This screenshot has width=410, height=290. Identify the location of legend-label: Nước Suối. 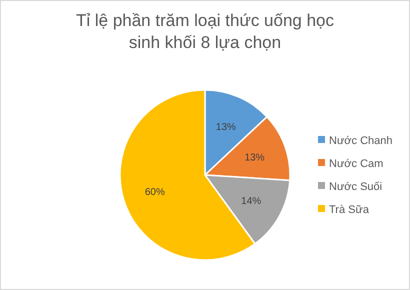
(355, 186).